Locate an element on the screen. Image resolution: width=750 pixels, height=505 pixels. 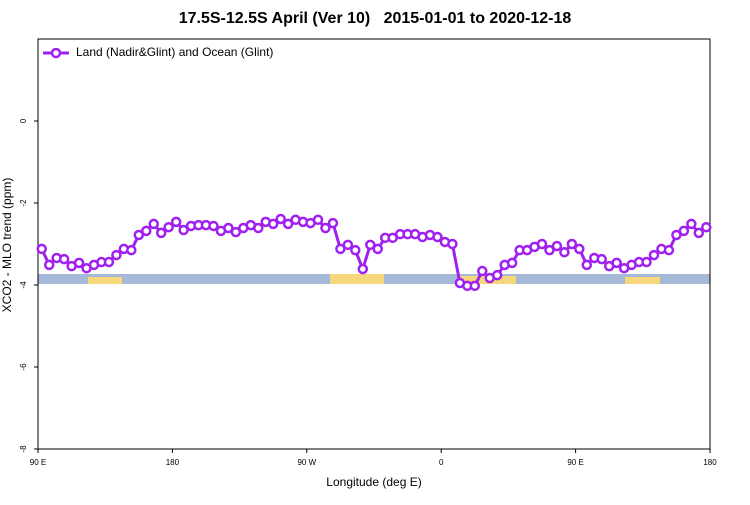
x-tick-label: 90 W is located at coordinates (306, 462).